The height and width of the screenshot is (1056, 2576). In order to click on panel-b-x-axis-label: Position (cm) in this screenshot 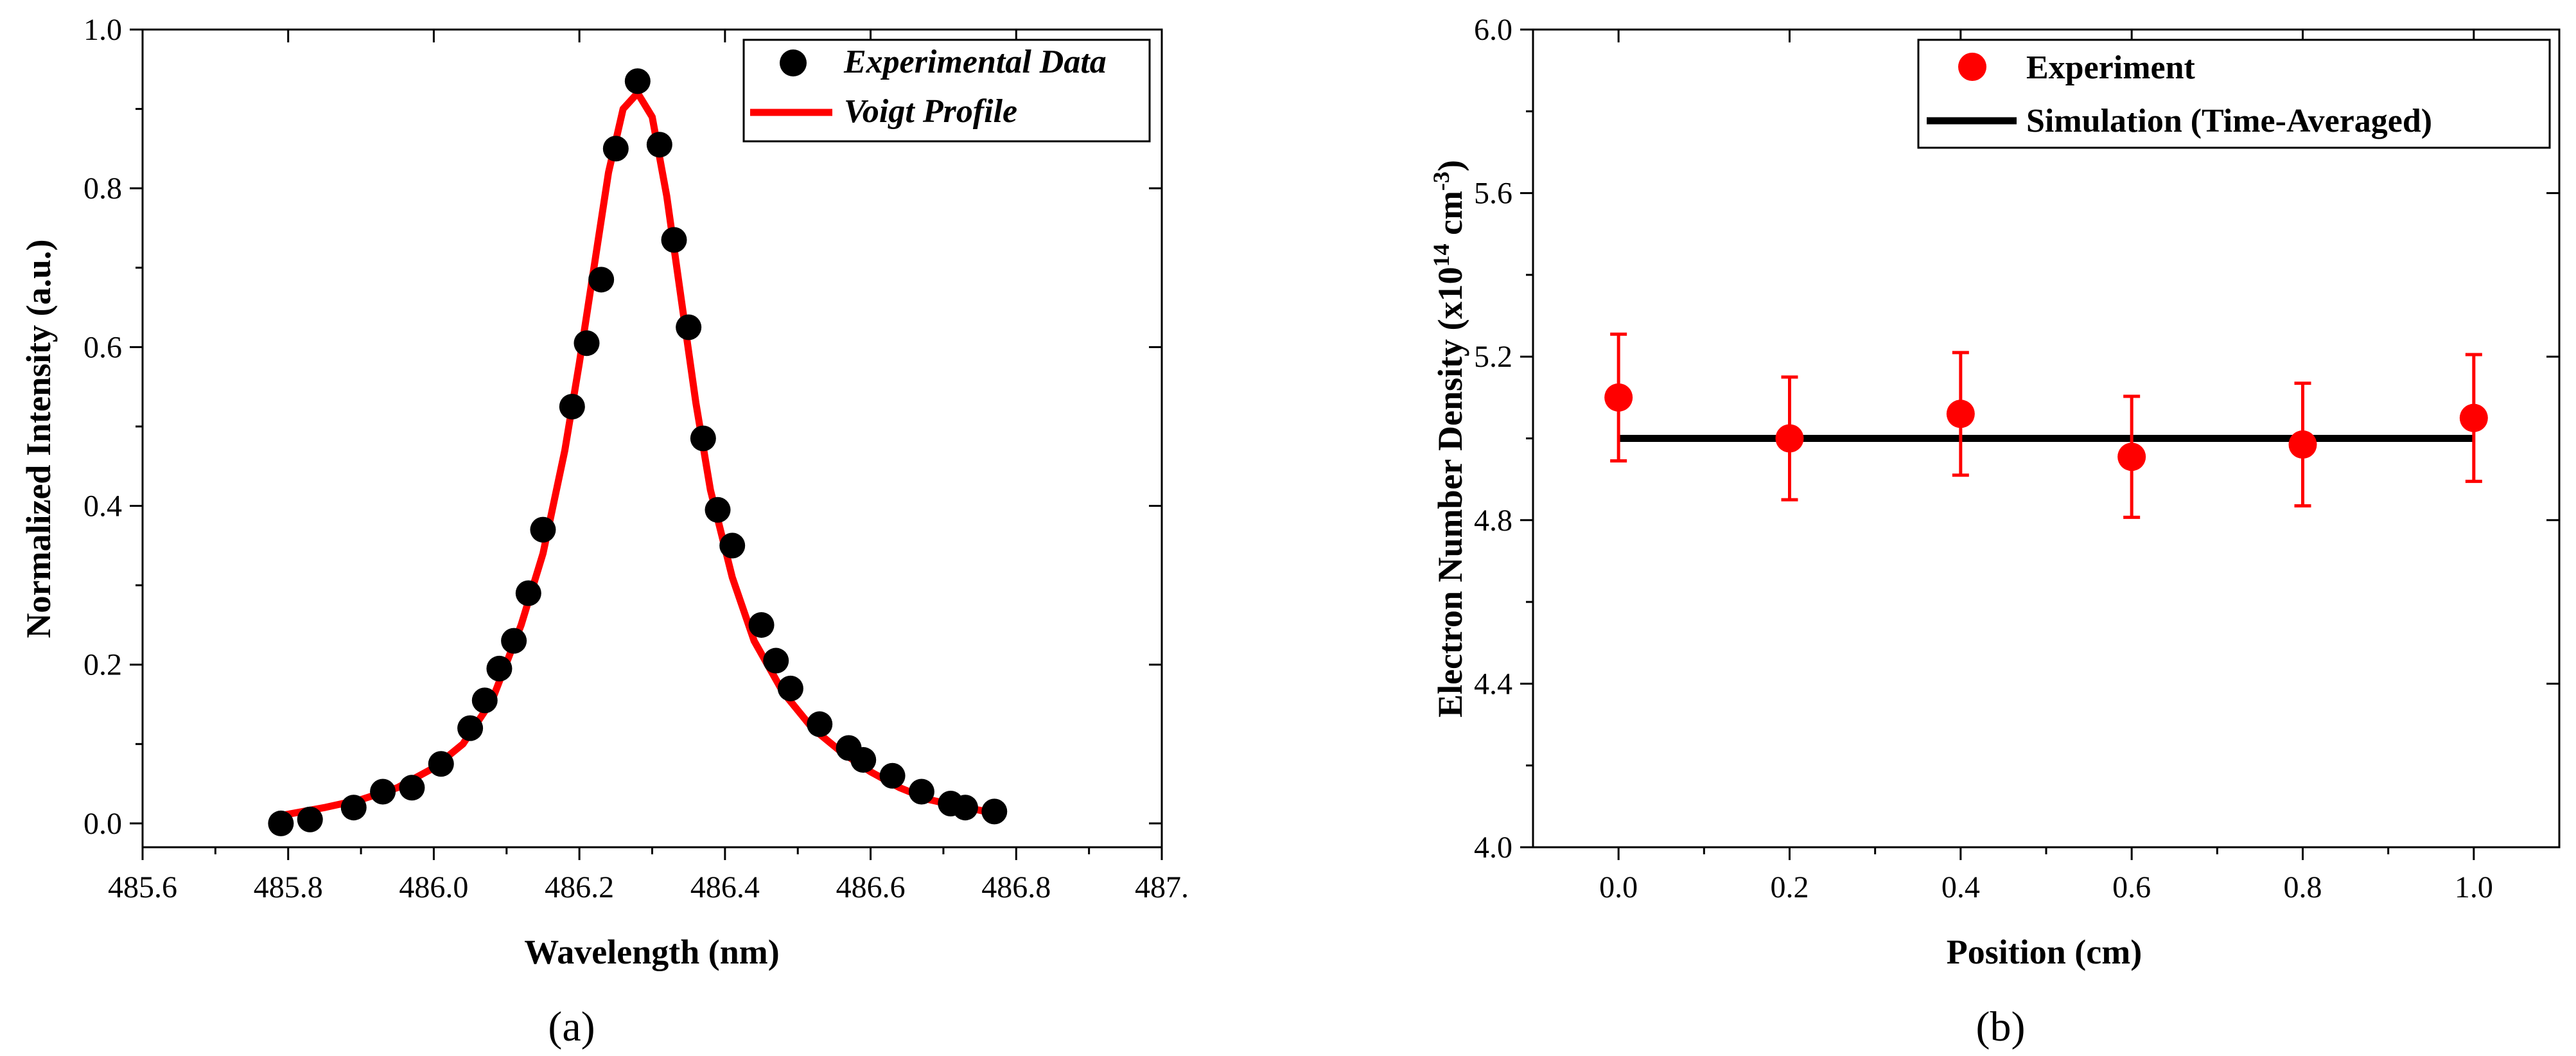, I will do `click(2044, 952)`.